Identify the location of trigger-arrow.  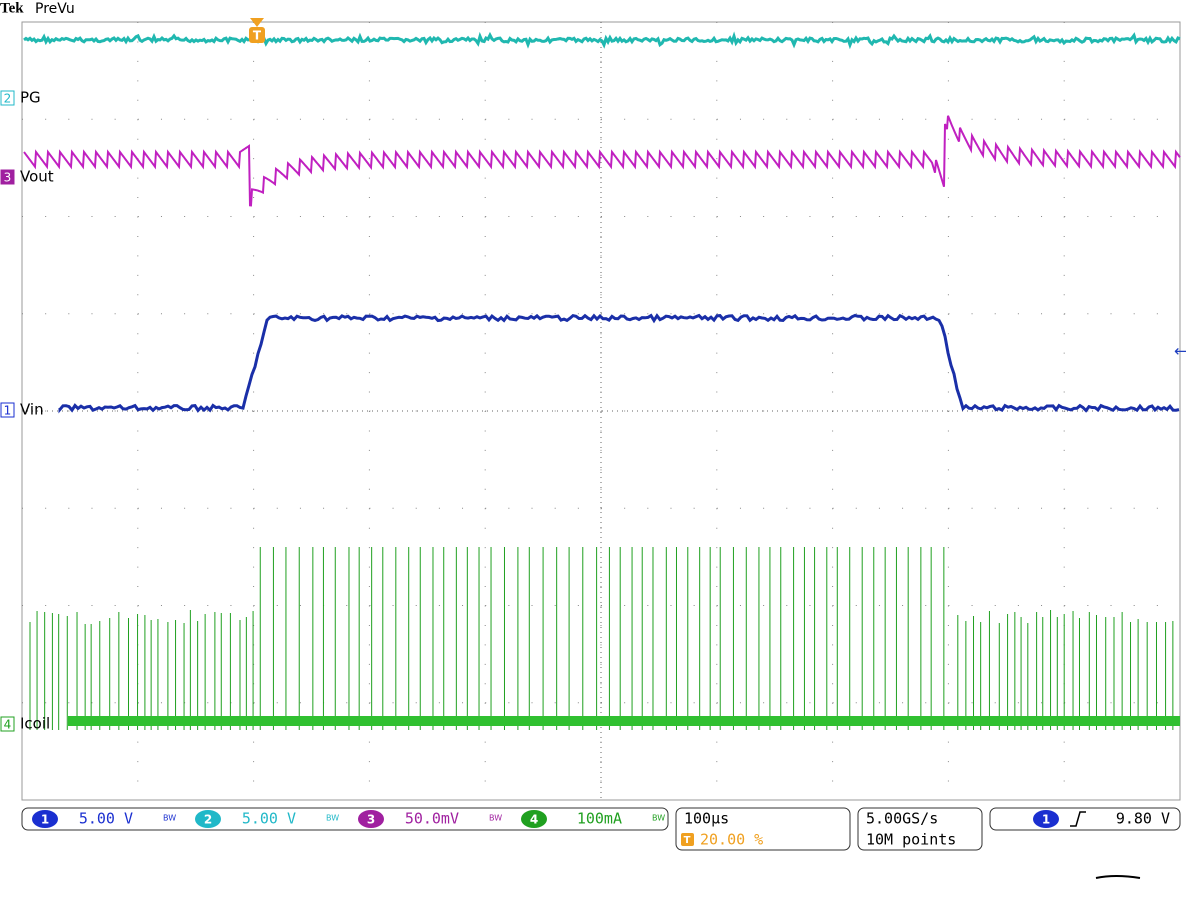
(257, 22).